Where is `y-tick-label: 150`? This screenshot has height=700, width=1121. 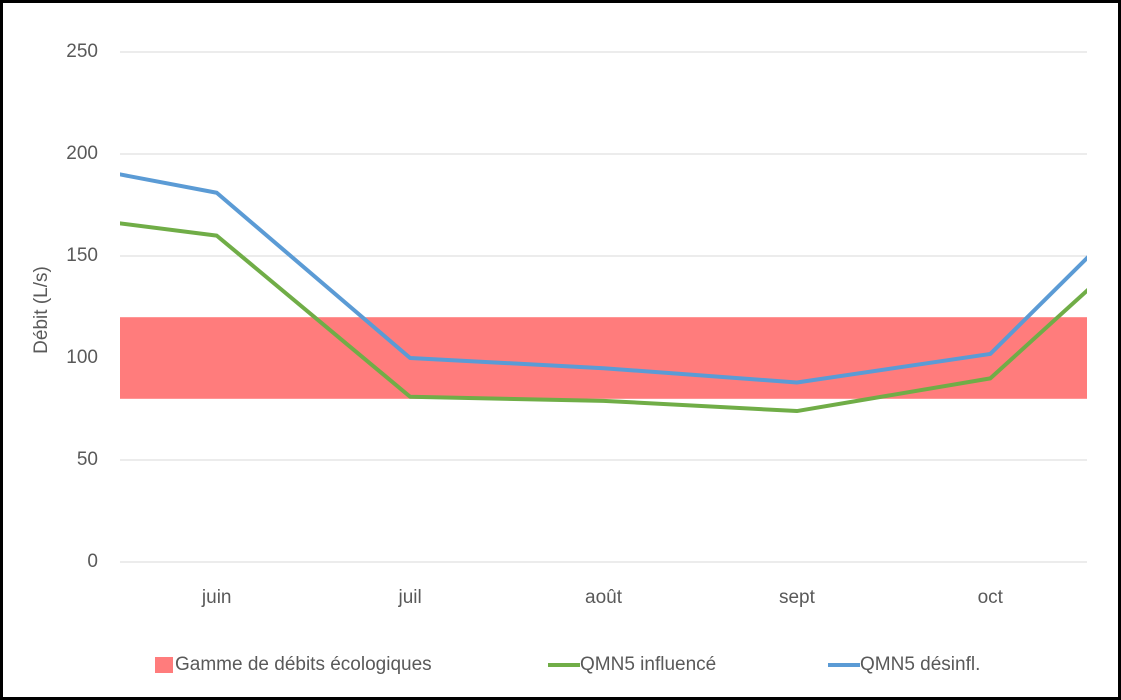 y-tick-label: 150 is located at coordinates (82, 255).